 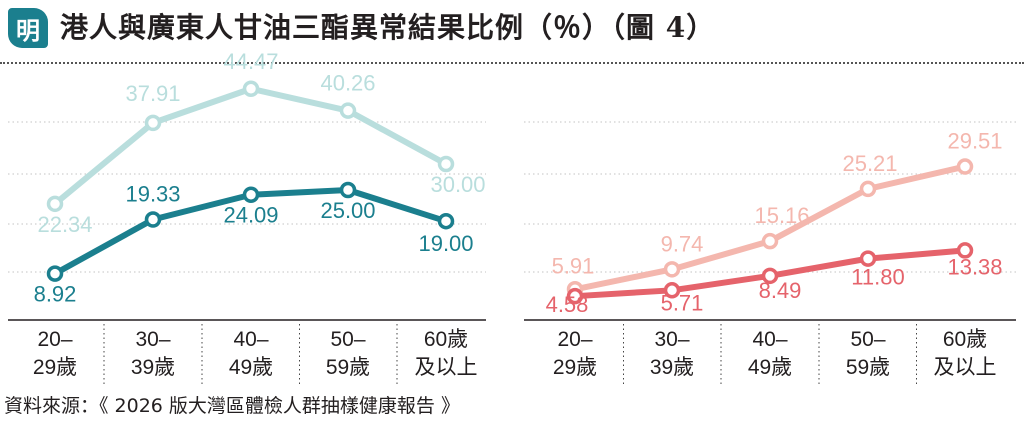 I want to click on data-label: 25.00, so click(x=347, y=210).